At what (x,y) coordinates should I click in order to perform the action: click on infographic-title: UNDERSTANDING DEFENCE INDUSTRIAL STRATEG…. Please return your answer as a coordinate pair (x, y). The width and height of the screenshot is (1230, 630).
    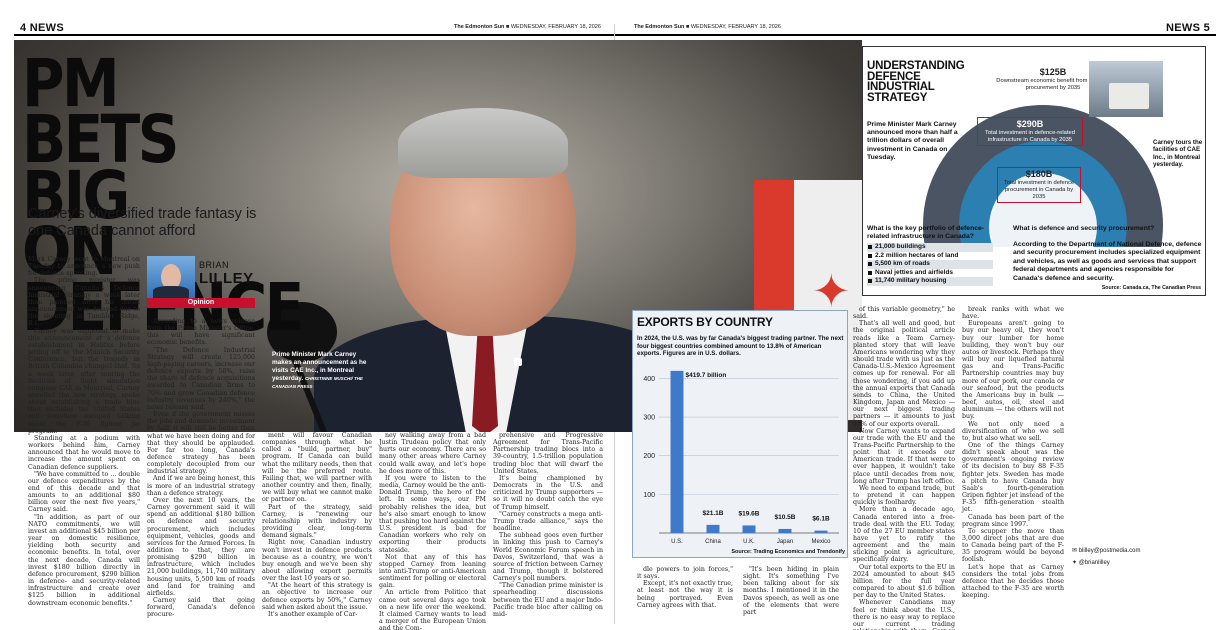
    Looking at the image, I should click on (916, 82).